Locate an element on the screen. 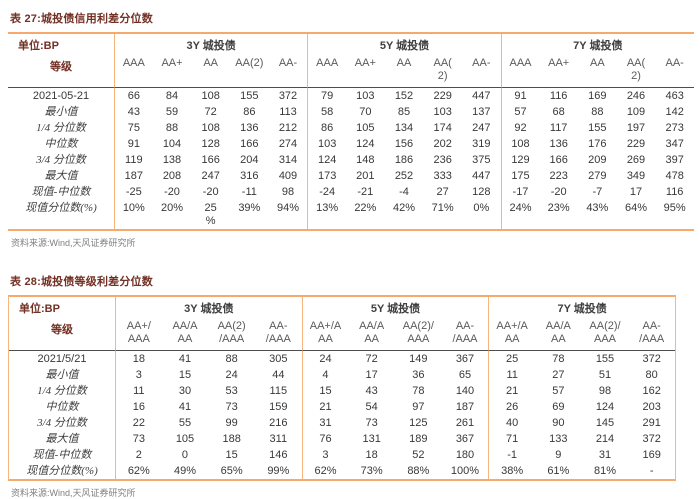  value-cell: 447 is located at coordinates (481, 175).